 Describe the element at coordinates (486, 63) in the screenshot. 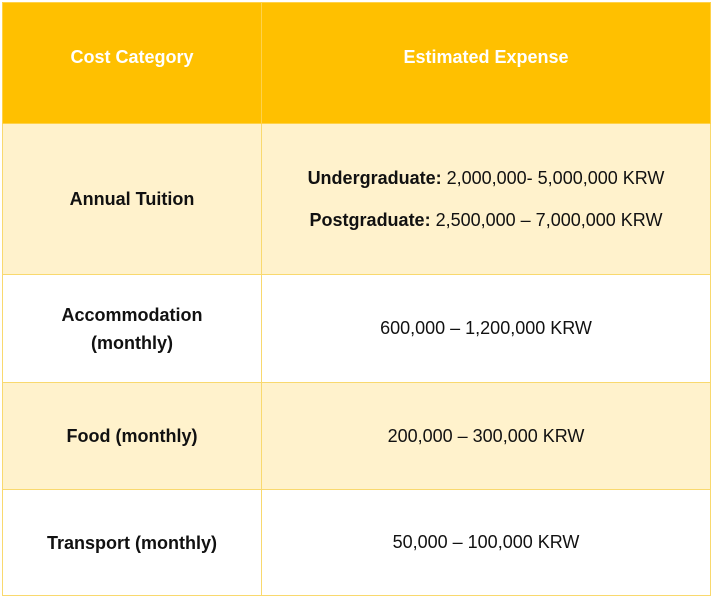

I see `header-estimated-expense: Estimated Expense` at that location.